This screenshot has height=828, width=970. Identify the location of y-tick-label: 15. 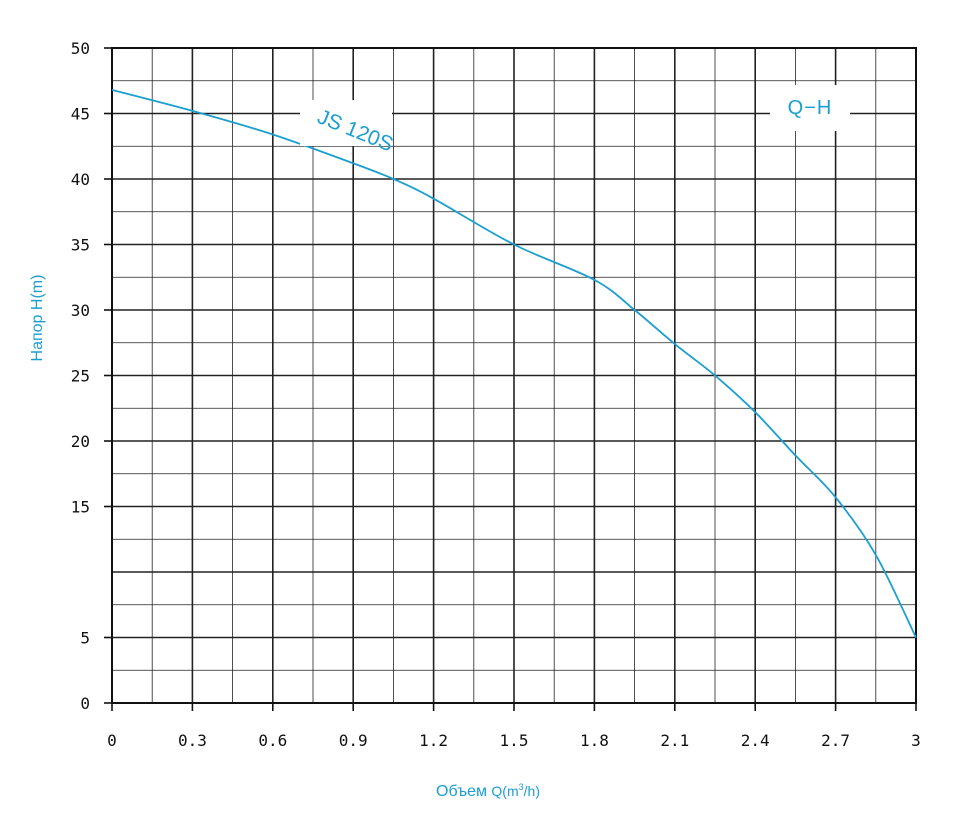
(80, 507).